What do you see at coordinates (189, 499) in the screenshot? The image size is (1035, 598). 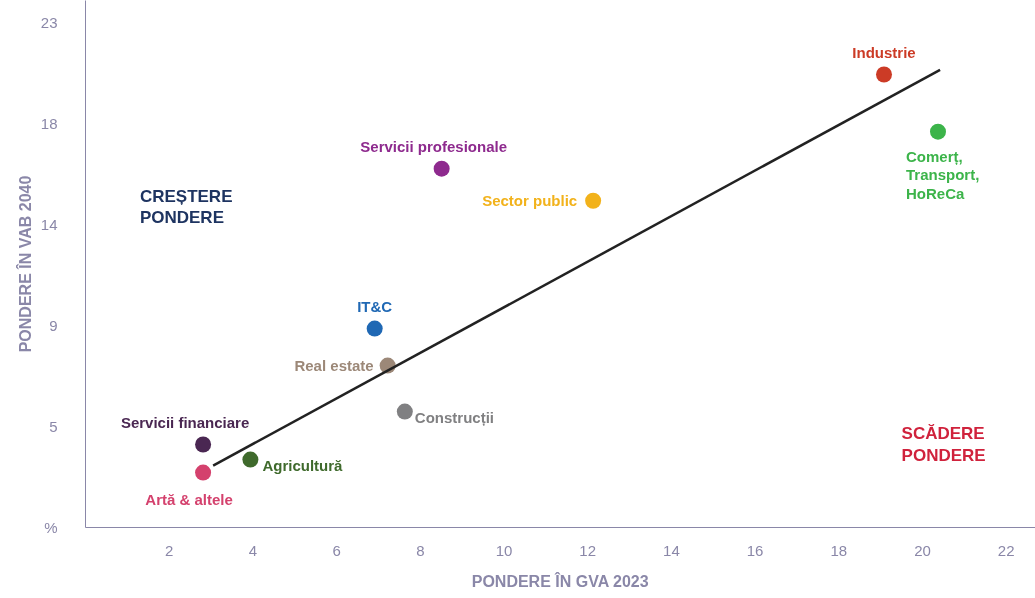 I see `series-label: Artă & altele` at bounding box center [189, 499].